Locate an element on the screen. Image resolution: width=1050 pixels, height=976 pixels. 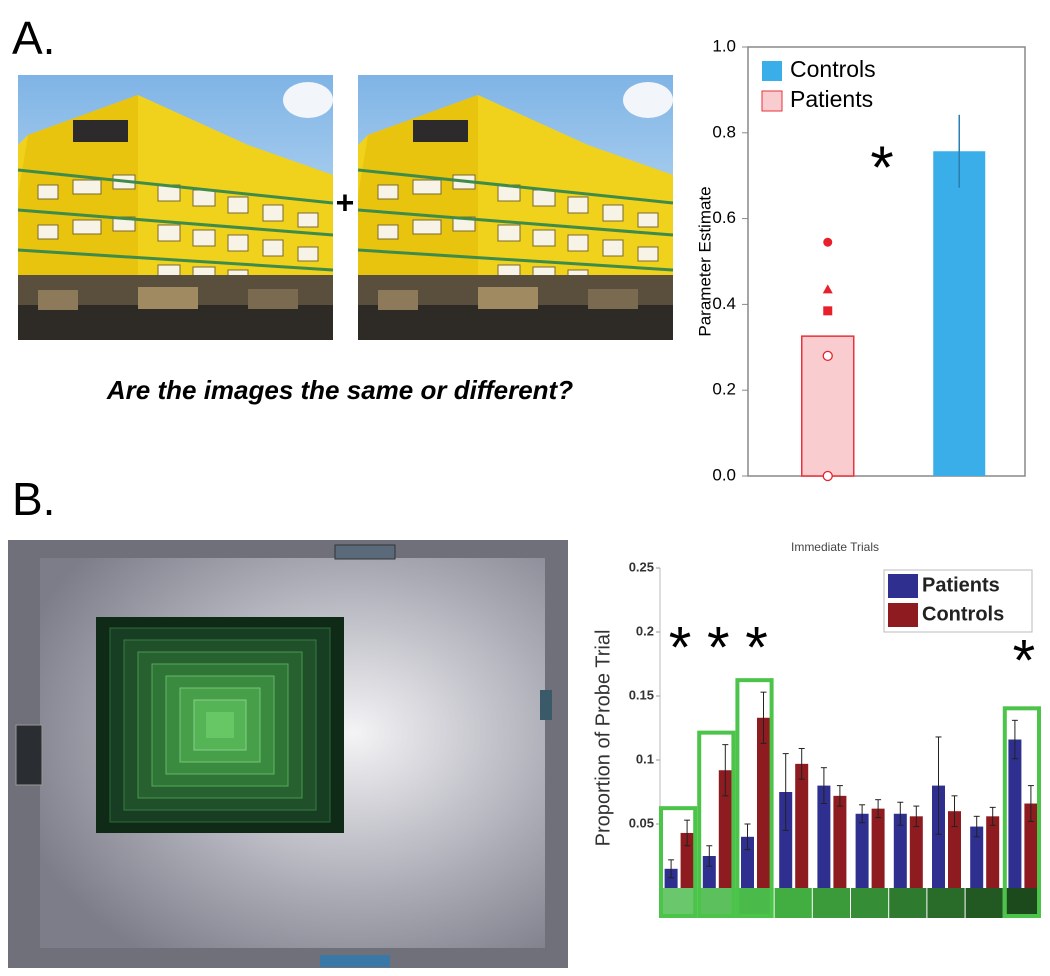
y-tick-label: 0.6 is located at coordinates (724, 217).